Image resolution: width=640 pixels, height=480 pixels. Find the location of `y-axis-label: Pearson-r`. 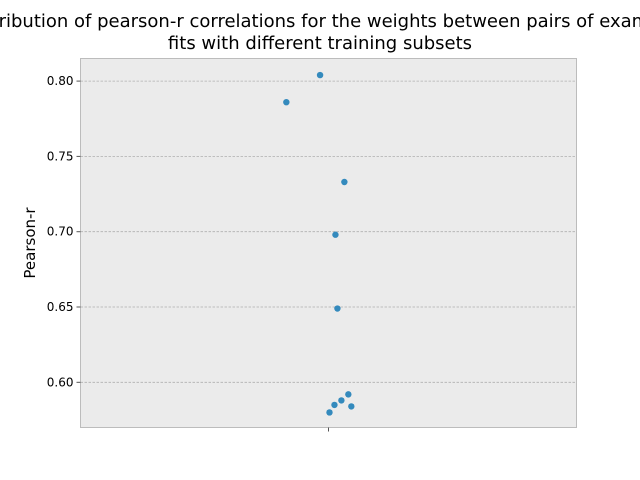

y-axis-label: Pearson-r is located at coordinates (30, 243).